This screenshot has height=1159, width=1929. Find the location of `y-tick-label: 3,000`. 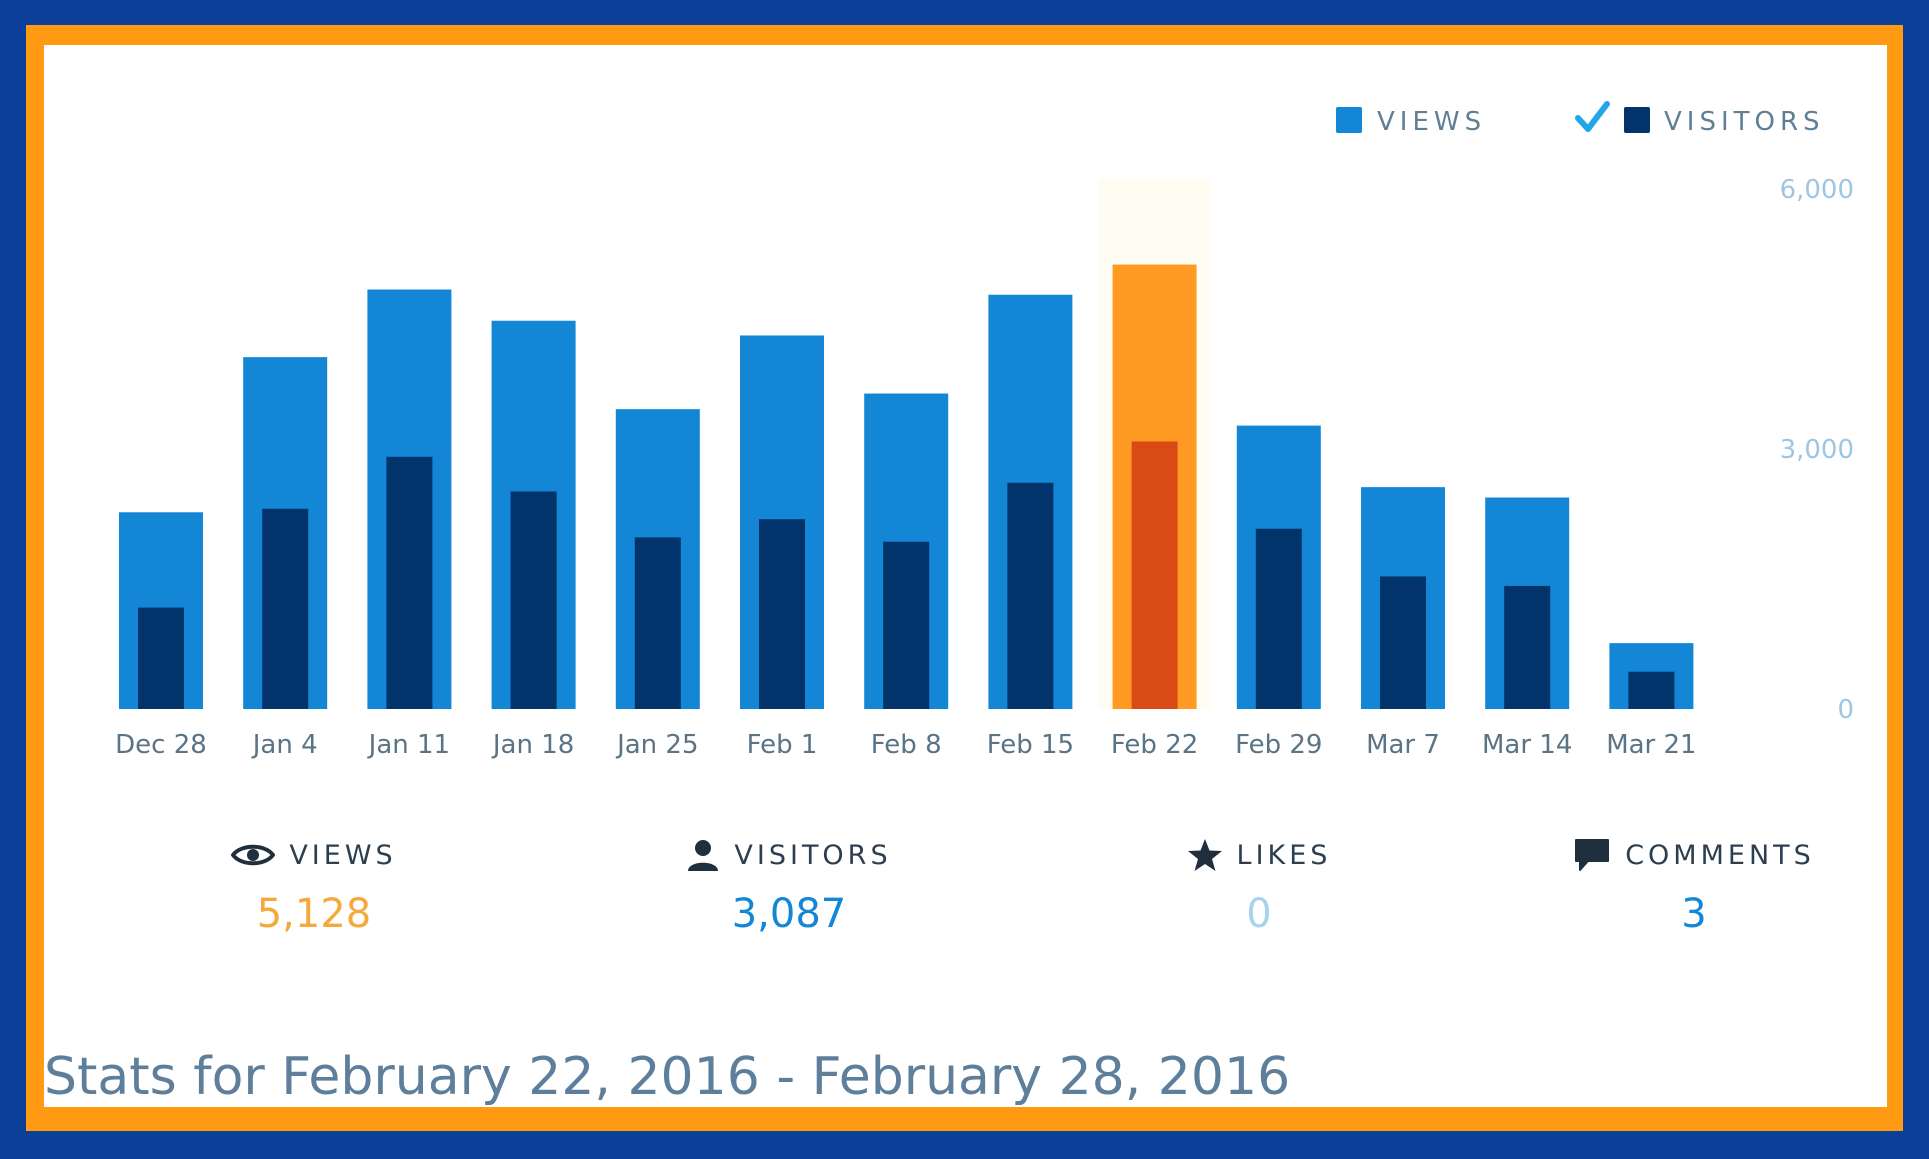

y-tick-label: 3,000 is located at coordinates (1817, 450).